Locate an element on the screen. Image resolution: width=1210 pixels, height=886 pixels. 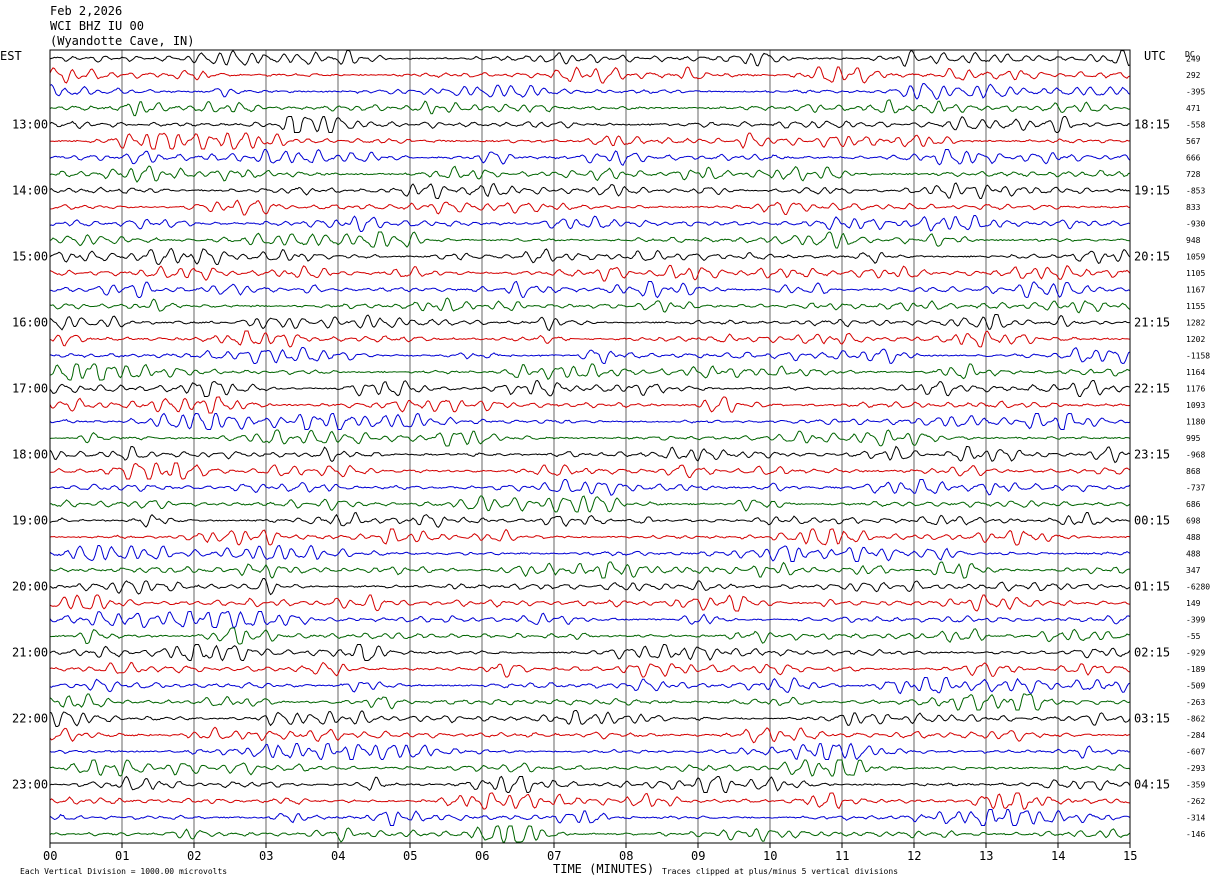
dc-offset-label: -509 is located at coordinates (1195, 686).